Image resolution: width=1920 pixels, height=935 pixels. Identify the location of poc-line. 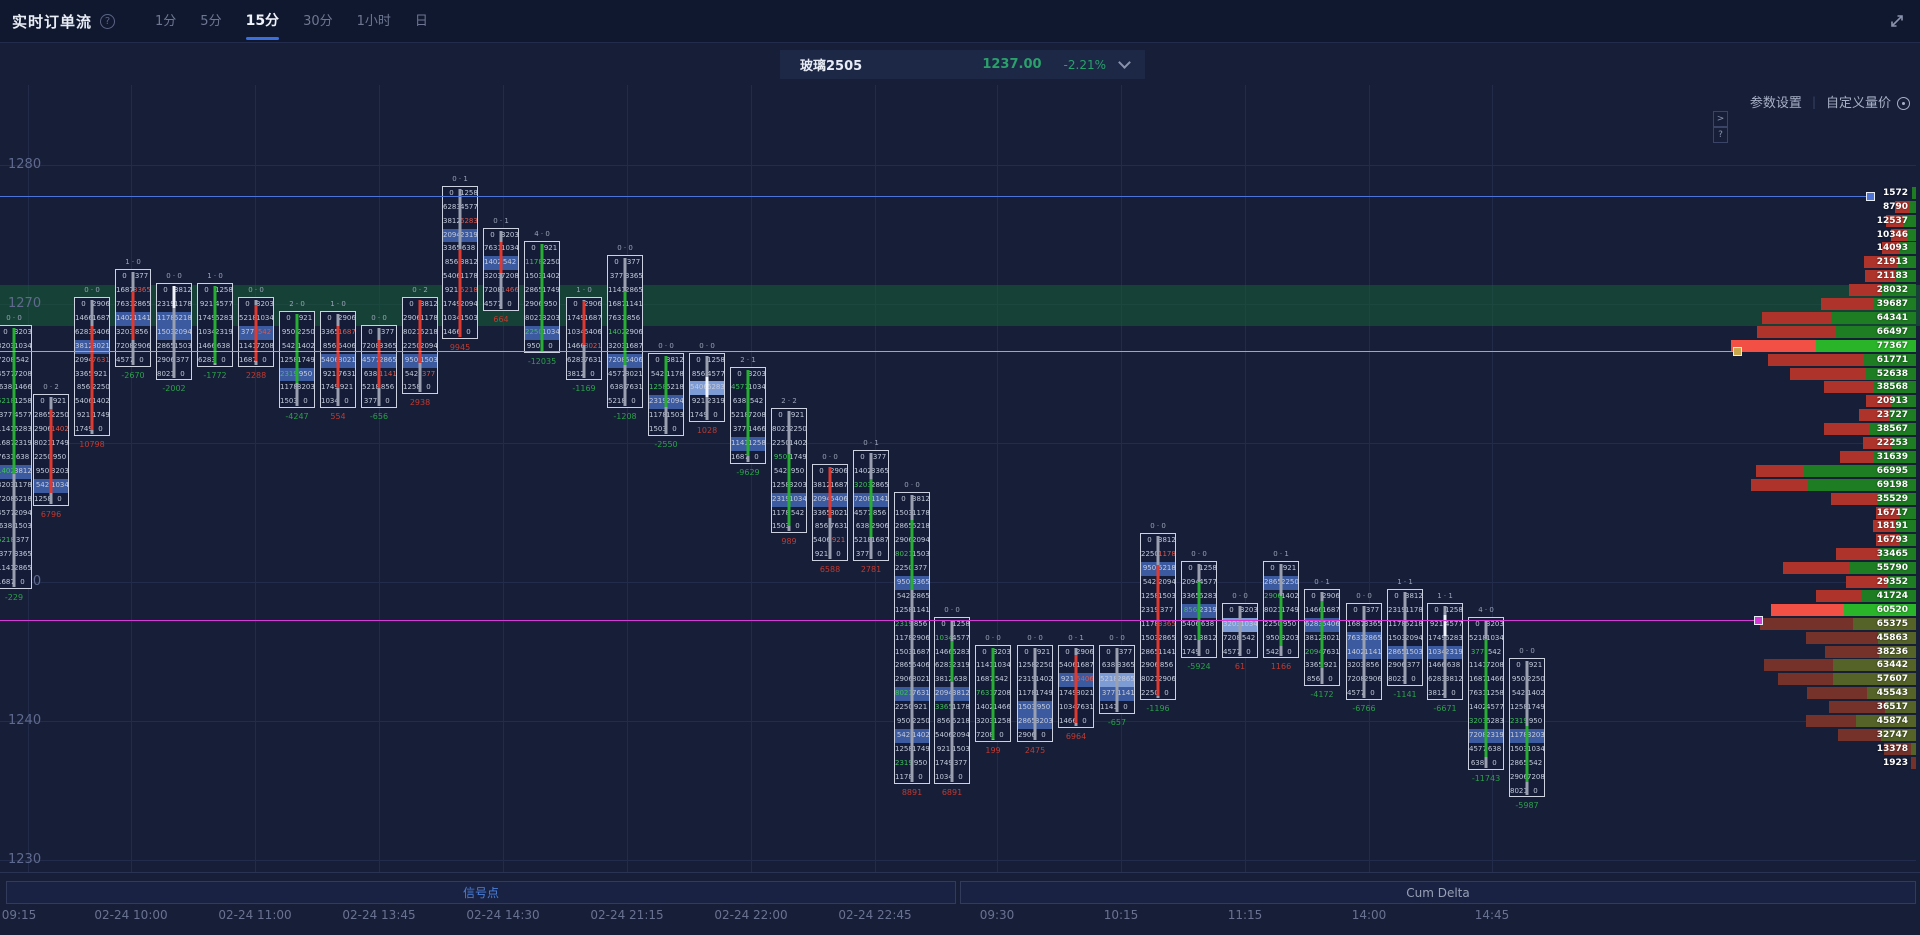
(871, 352).